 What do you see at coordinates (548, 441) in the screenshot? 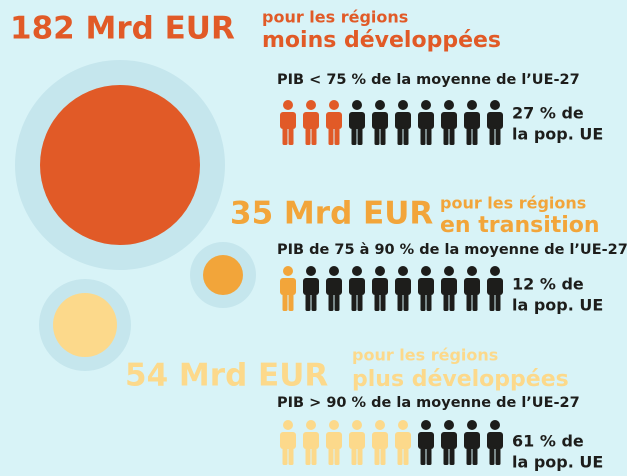
I see `share-top: 61 % de` at bounding box center [548, 441].